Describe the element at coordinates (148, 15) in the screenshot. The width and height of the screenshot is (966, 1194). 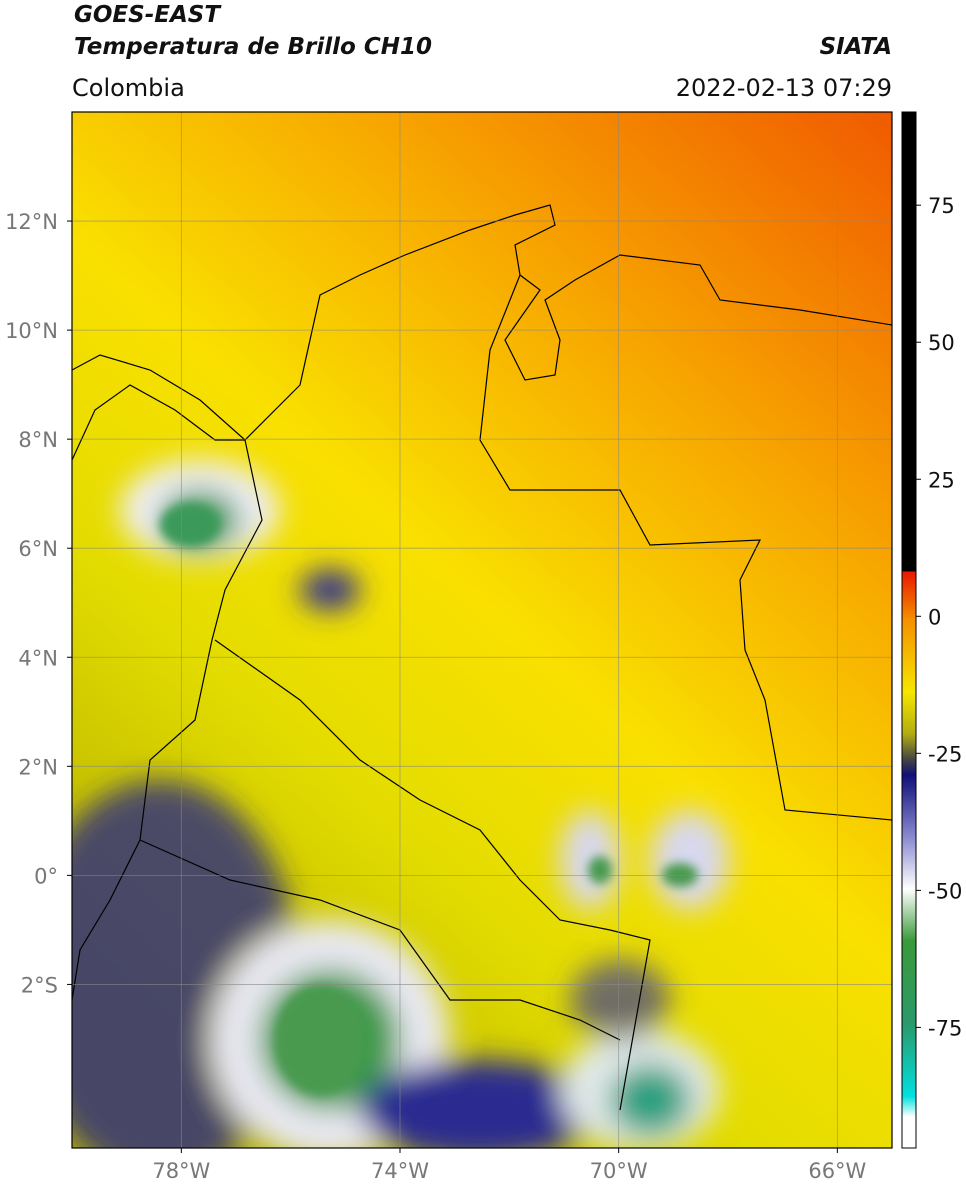
I see `title: GOES-EAST` at that location.